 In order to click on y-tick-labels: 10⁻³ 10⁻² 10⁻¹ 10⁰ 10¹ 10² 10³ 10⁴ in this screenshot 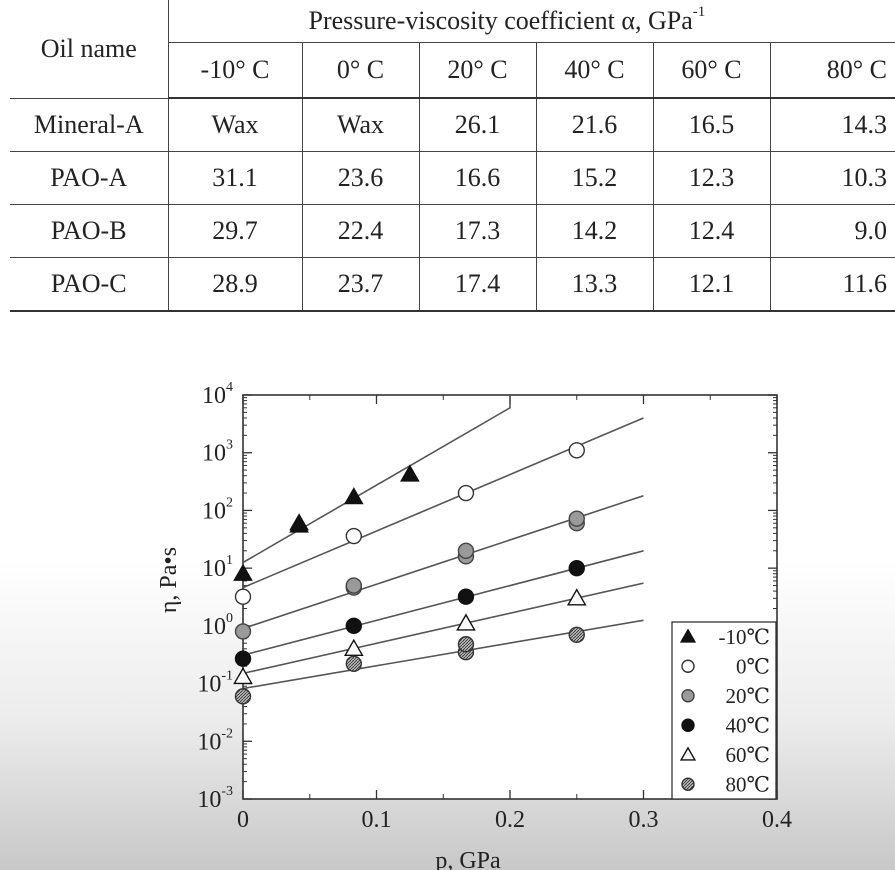, I will do `click(215, 596)`.